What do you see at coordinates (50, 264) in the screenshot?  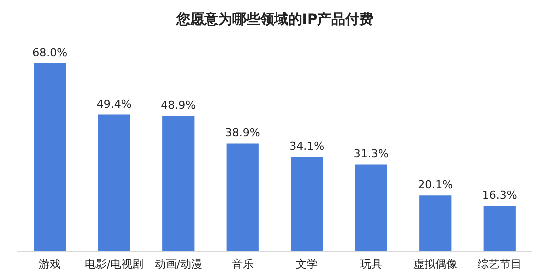 I see `x-tick-label: 游戏` at bounding box center [50, 264].